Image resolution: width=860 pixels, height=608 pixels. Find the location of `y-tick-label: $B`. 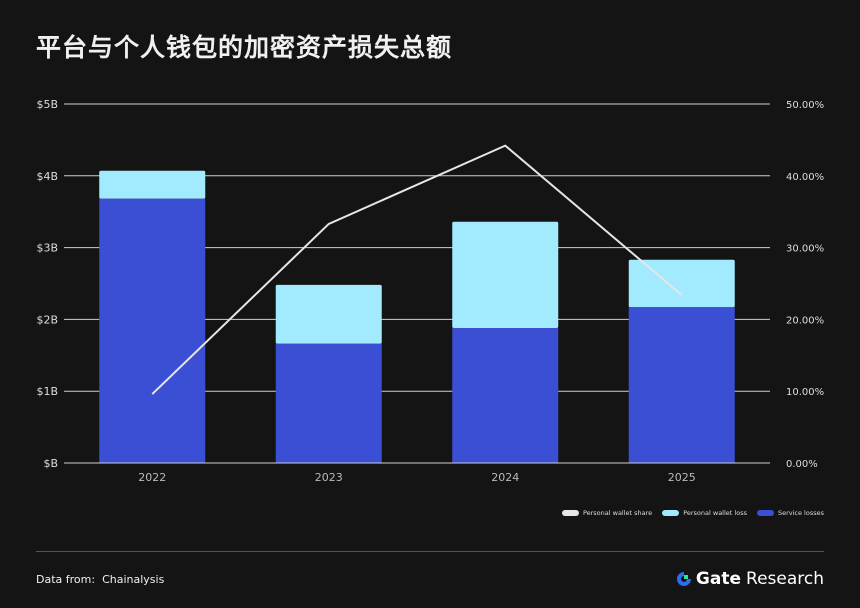

y-tick-label: $B is located at coordinates (50, 463).